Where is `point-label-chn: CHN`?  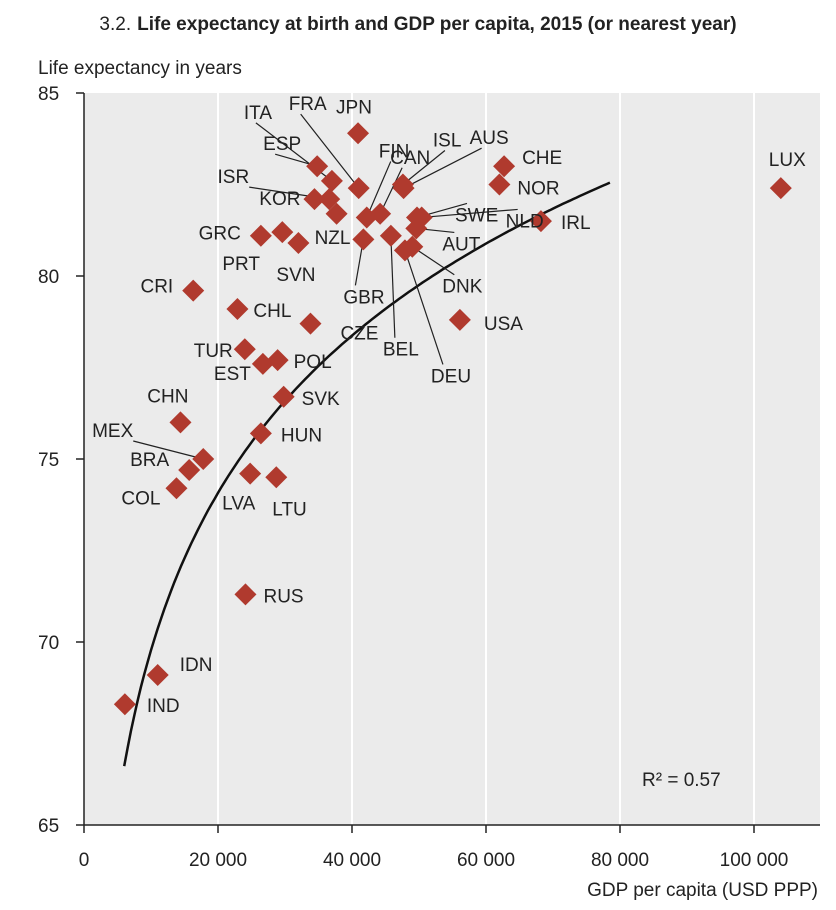 point-label-chn: CHN is located at coordinates (167, 396).